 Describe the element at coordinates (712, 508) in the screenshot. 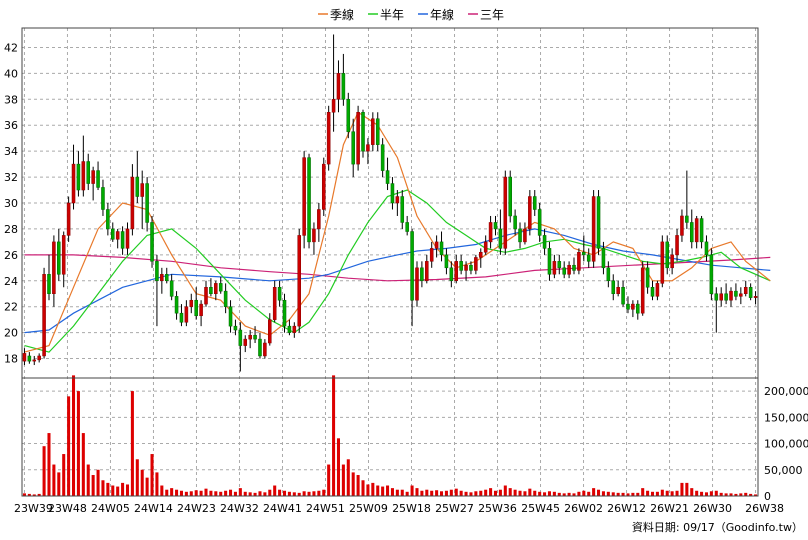

I see `time-tick-label: 26W30` at that location.